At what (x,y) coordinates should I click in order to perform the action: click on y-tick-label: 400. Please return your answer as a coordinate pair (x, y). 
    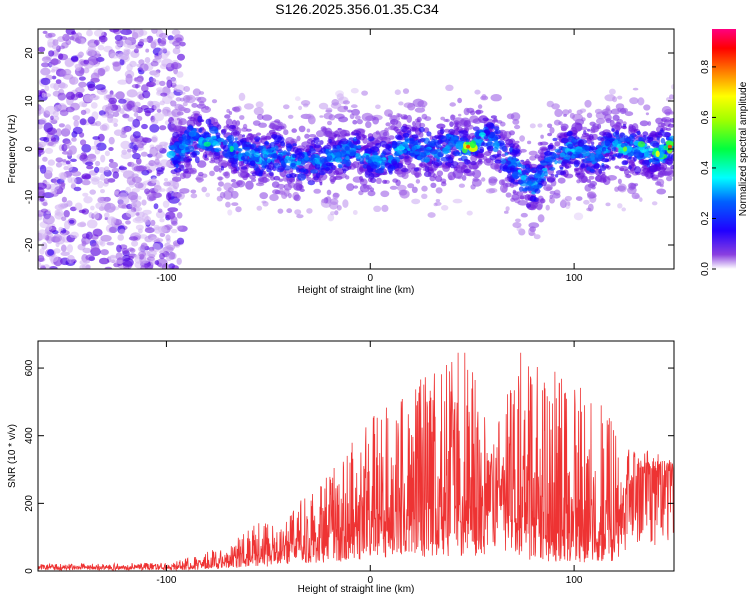
    Looking at the image, I should click on (29, 435).